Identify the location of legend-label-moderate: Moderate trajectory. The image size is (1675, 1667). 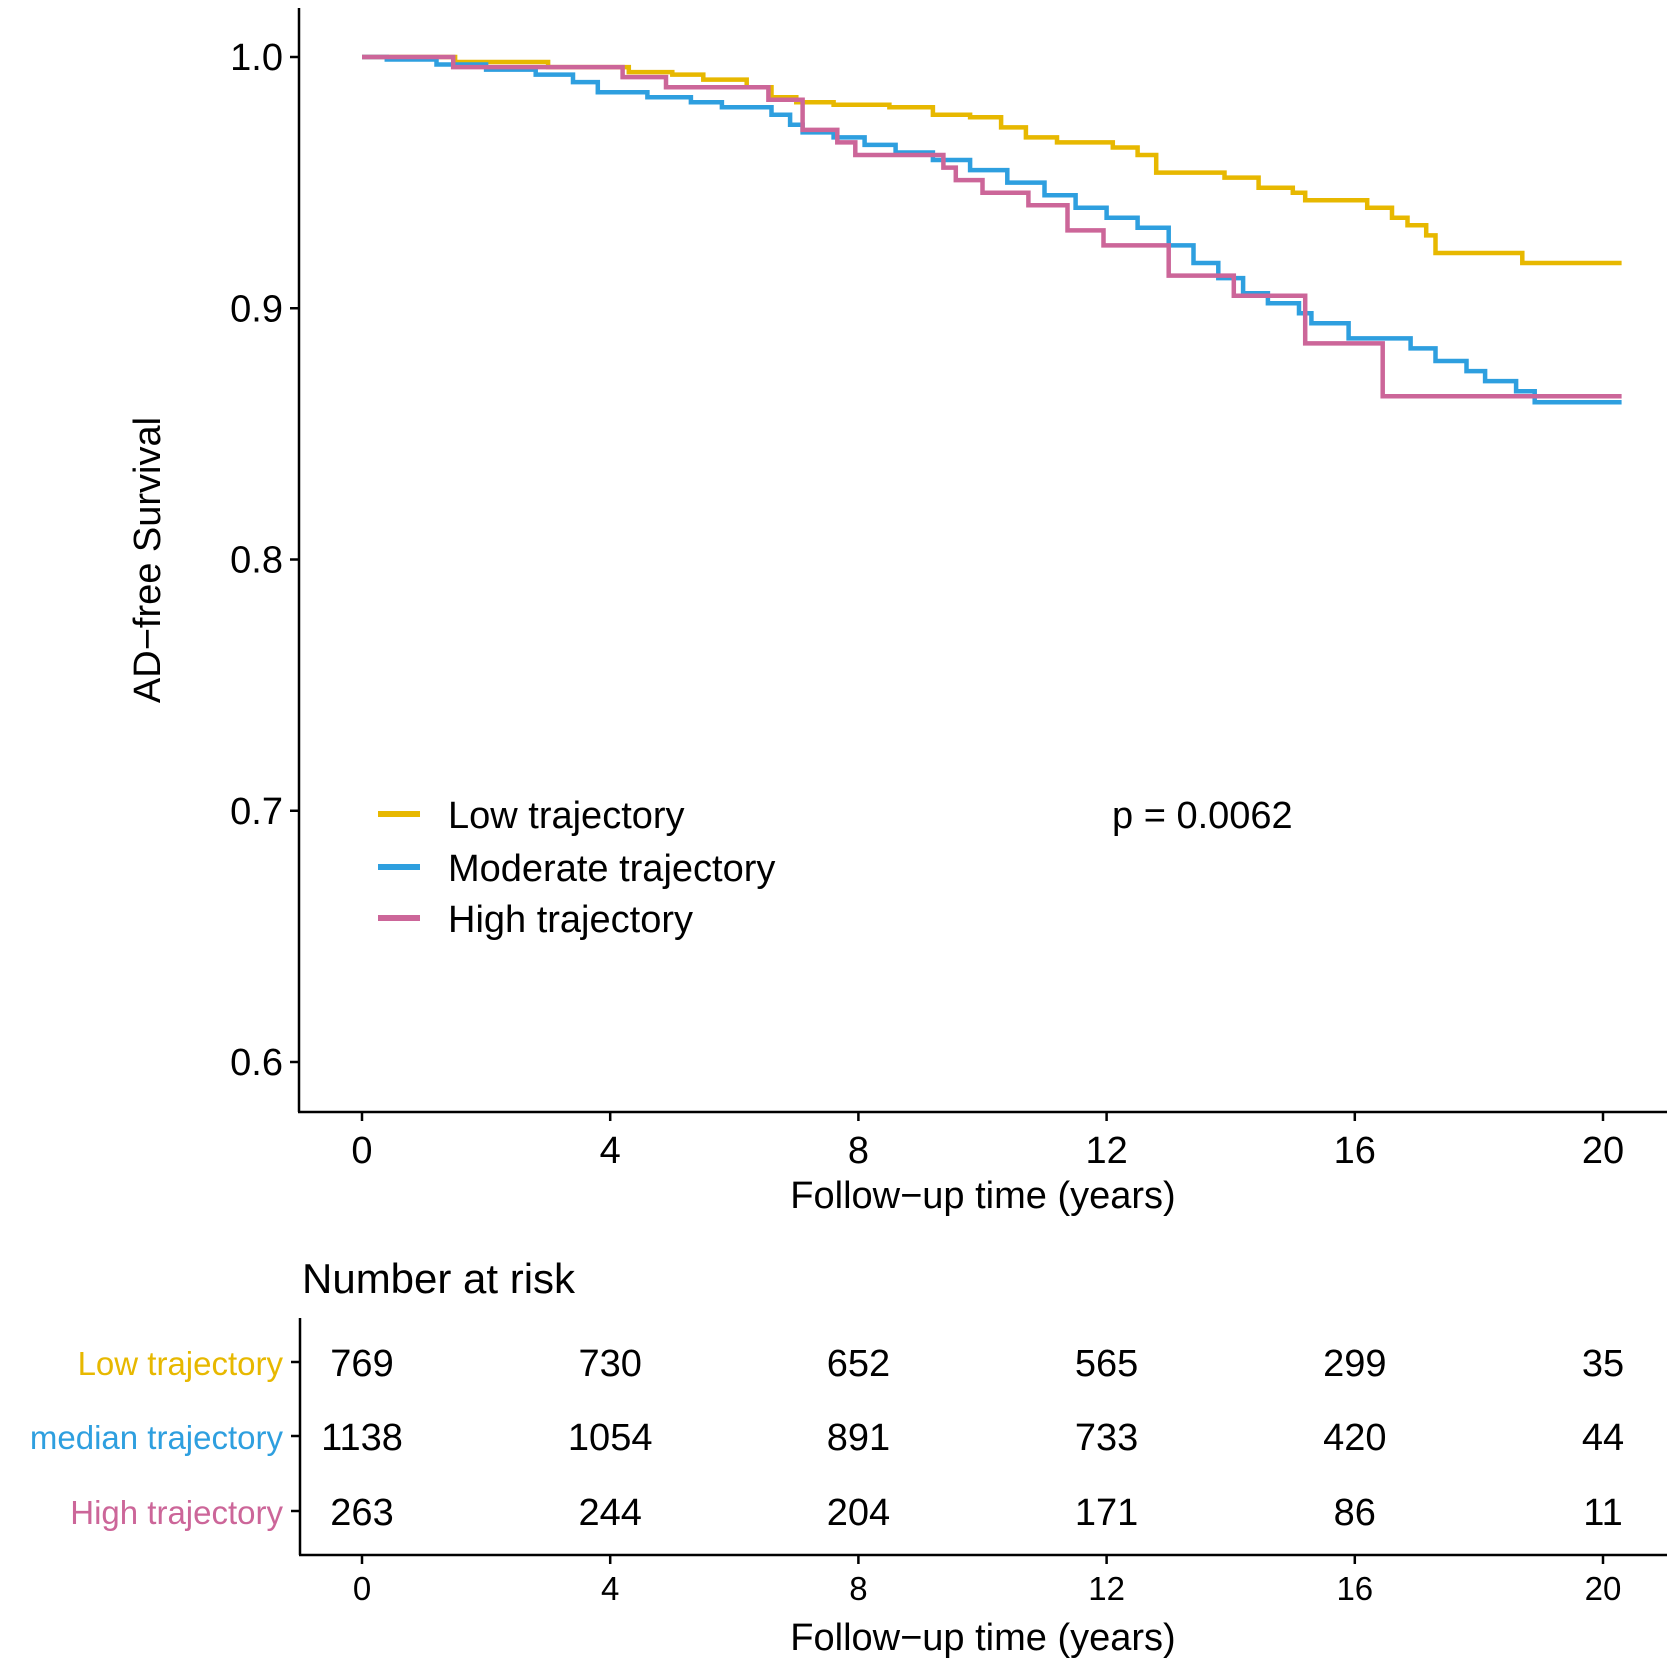
(611, 869).